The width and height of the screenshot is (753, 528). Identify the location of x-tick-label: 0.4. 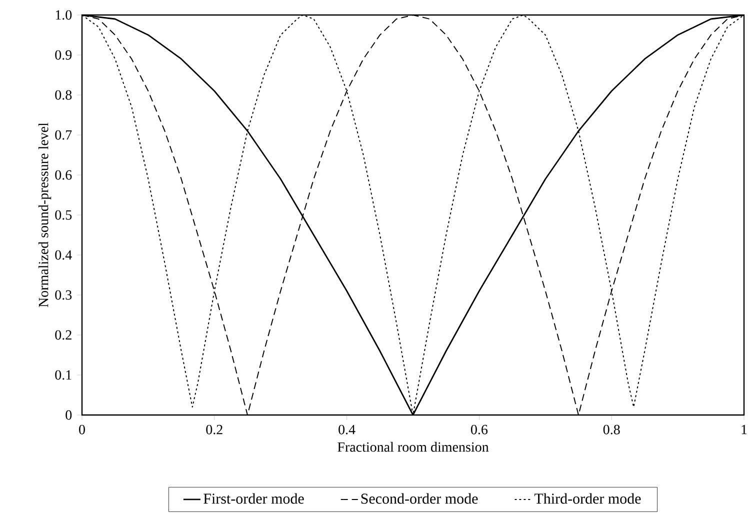
(347, 429).